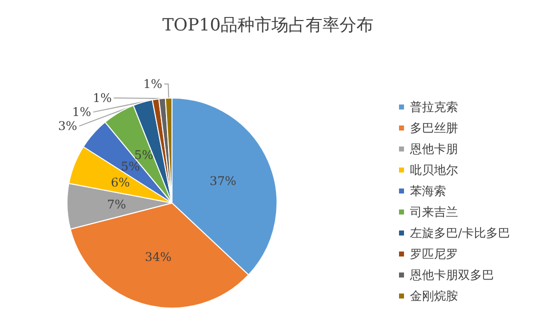  What do you see at coordinates (434, 296) in the screenshot?
I see `legend-label: 金刚烷胺` at bounding box center [434, 296].